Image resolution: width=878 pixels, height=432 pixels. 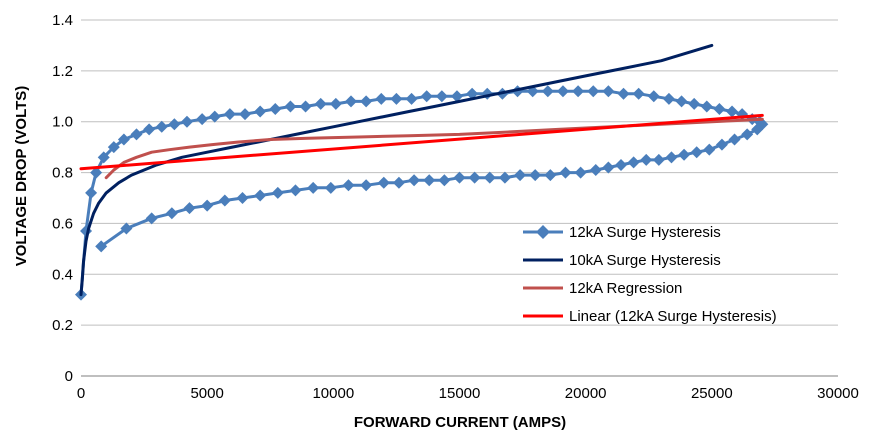 What do you see at coordinates (62, 20) in the screenshot?
I see `y-tick-label: 1.4` at bounding box center [62, 20].